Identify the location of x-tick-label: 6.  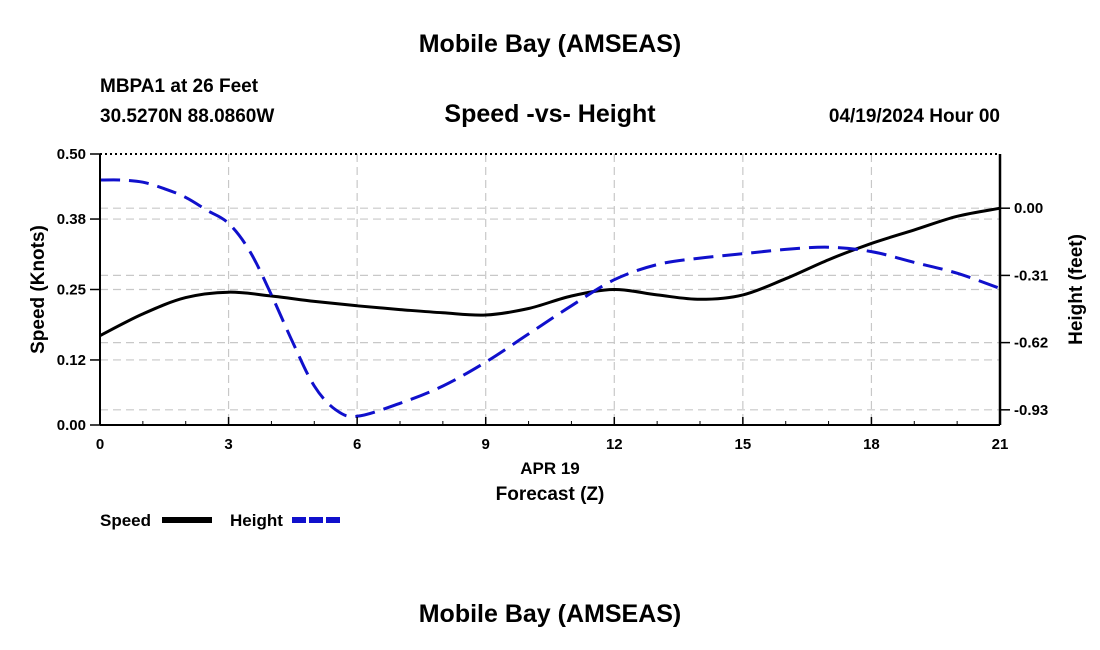
(357, 444).